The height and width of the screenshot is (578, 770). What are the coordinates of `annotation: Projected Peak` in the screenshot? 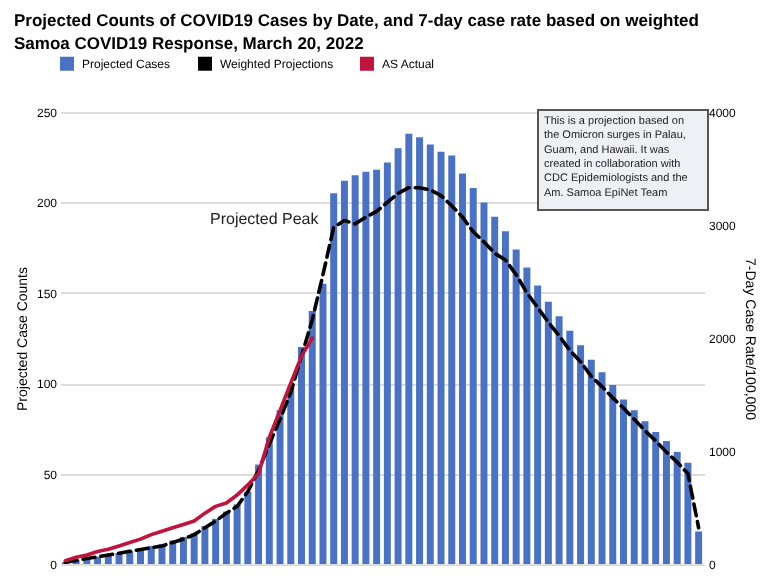 It's located at (265, 219).